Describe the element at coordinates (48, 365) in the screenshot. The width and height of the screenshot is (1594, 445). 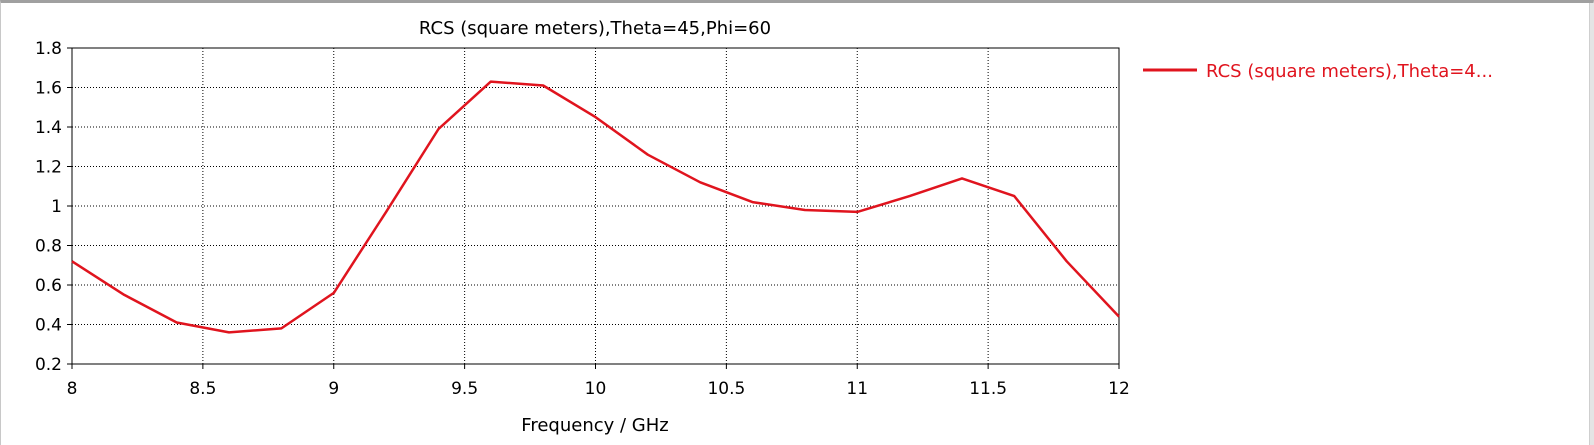
I see `y-tick-label: 0.2` at that location.